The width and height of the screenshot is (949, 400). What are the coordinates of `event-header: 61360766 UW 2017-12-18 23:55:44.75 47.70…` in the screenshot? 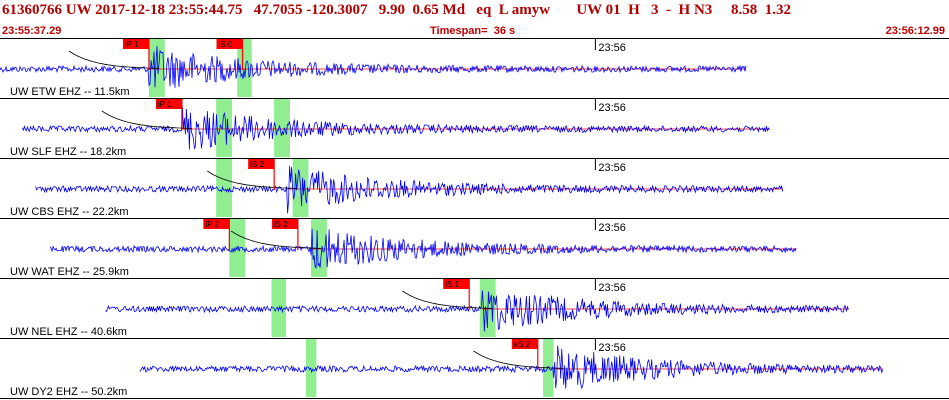 It's located at (474, 19).